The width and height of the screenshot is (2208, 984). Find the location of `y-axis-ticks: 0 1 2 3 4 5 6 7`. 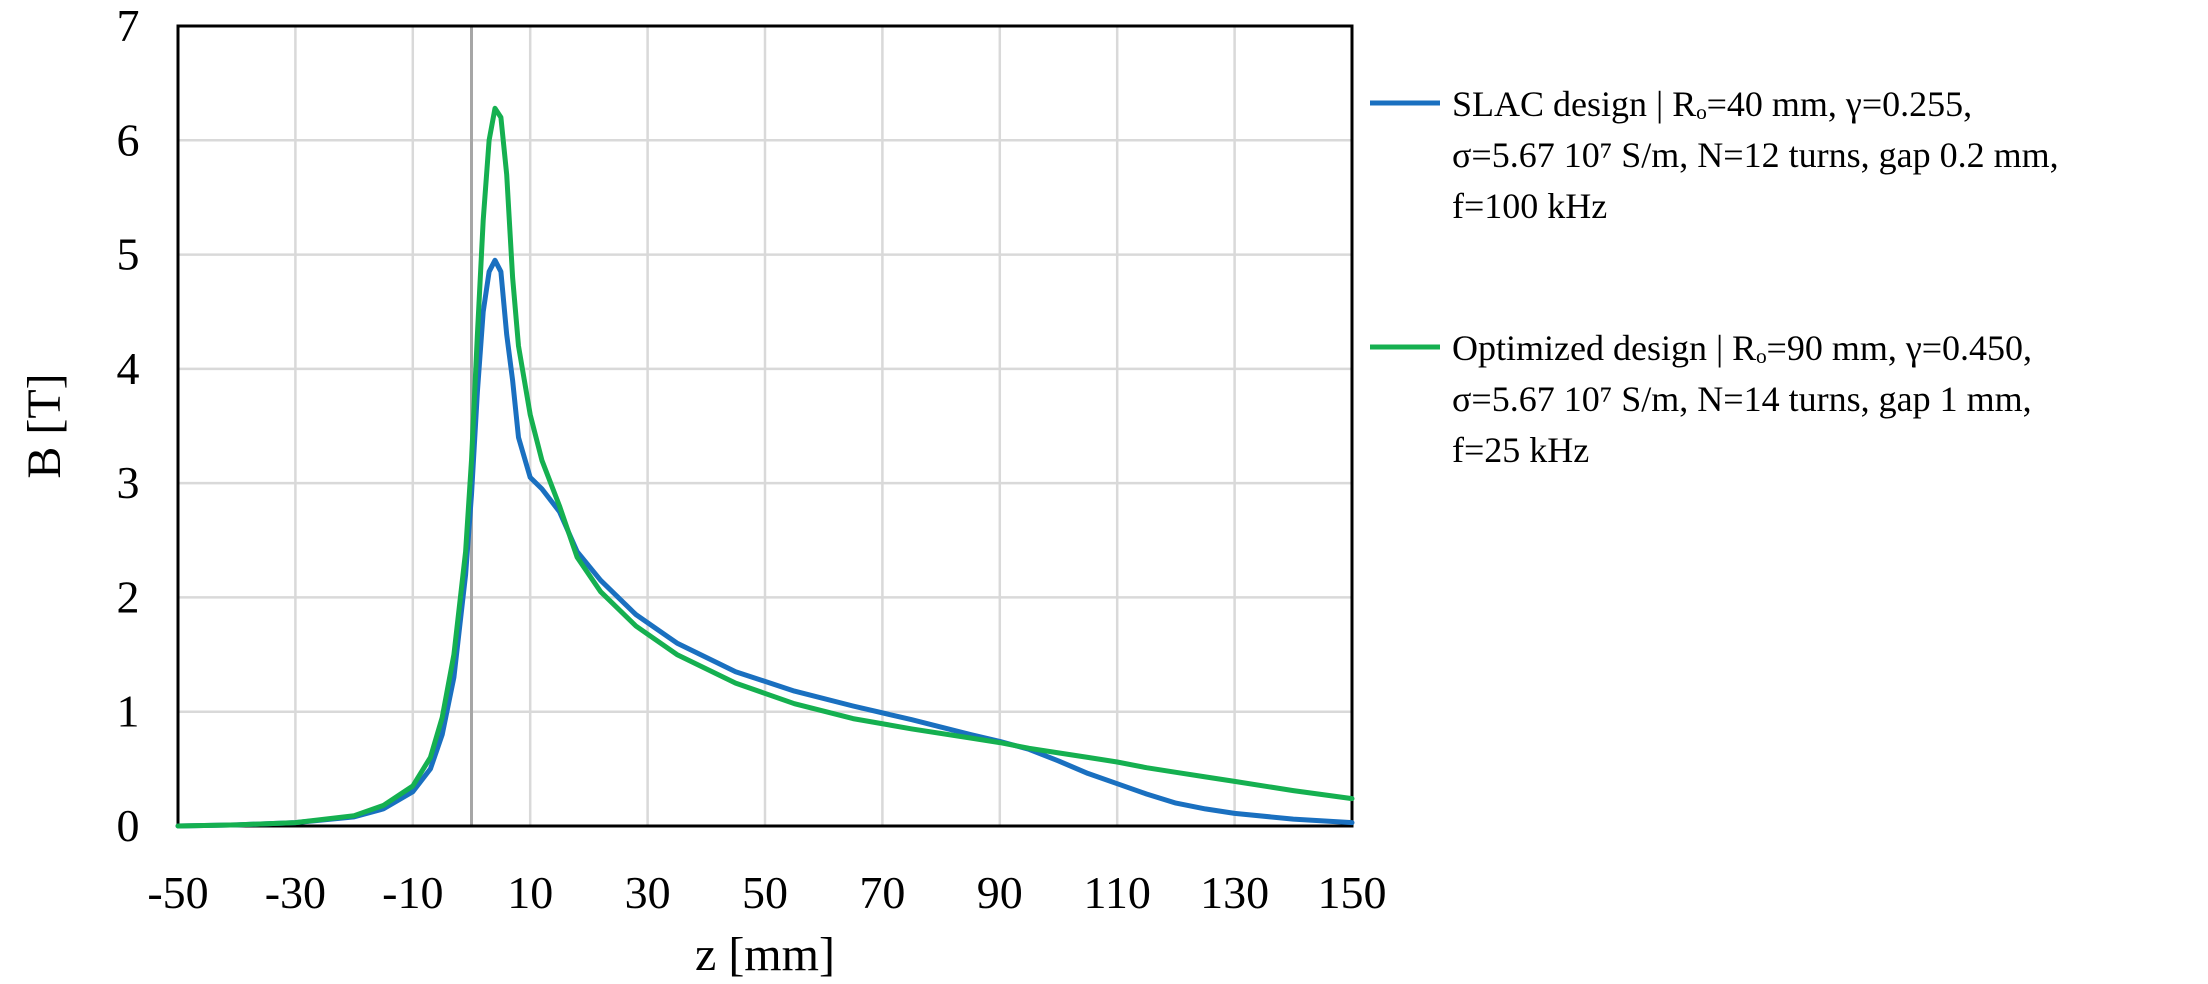

y-axis-ticks: 0 1 2 3 4 5 6 7 is located at coordinates (128, 425).